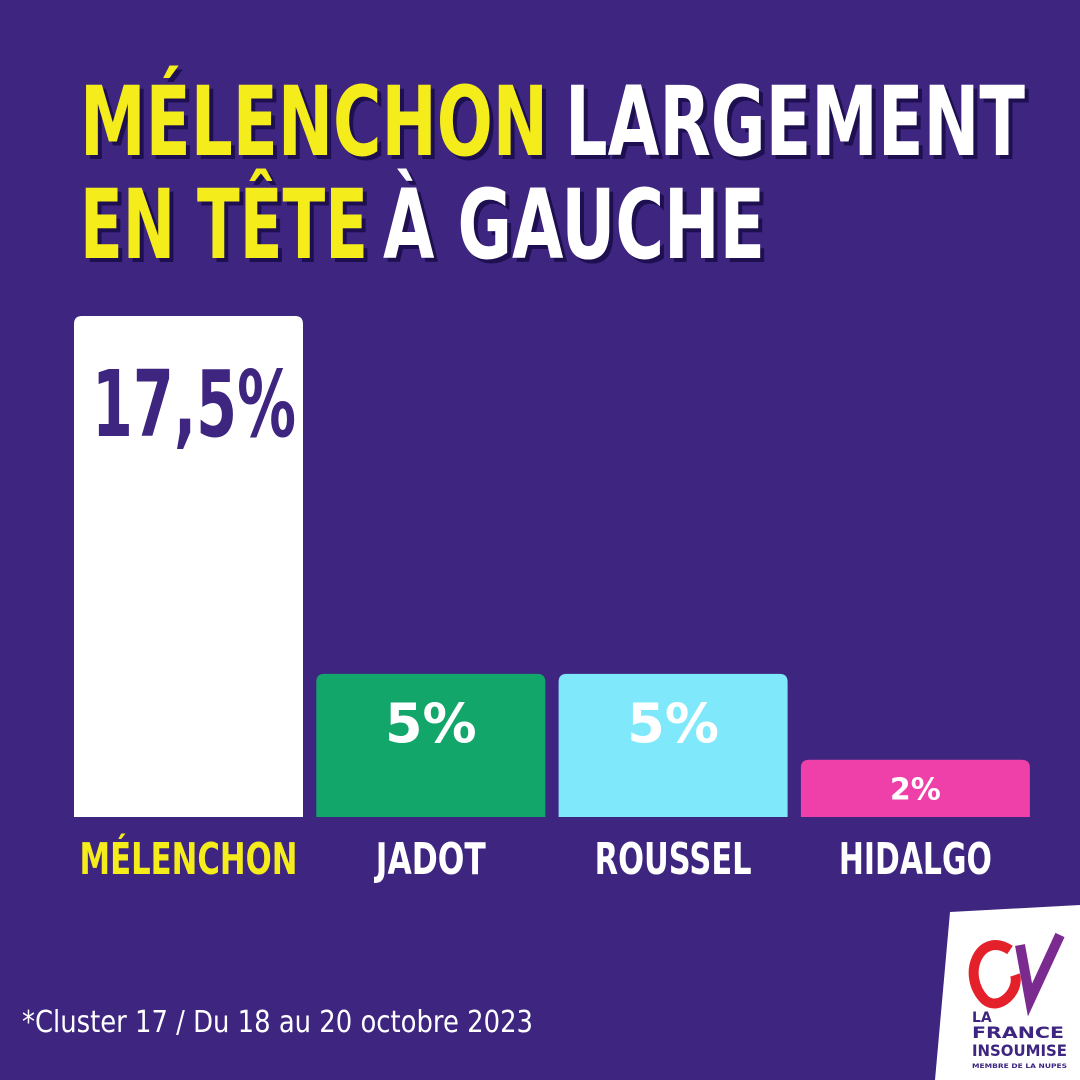 This screenshot has height=1080, width=1080. Describe the element at coordinates (194, 404) in the screenshot. I see `value-label: 17,5%` at that location.